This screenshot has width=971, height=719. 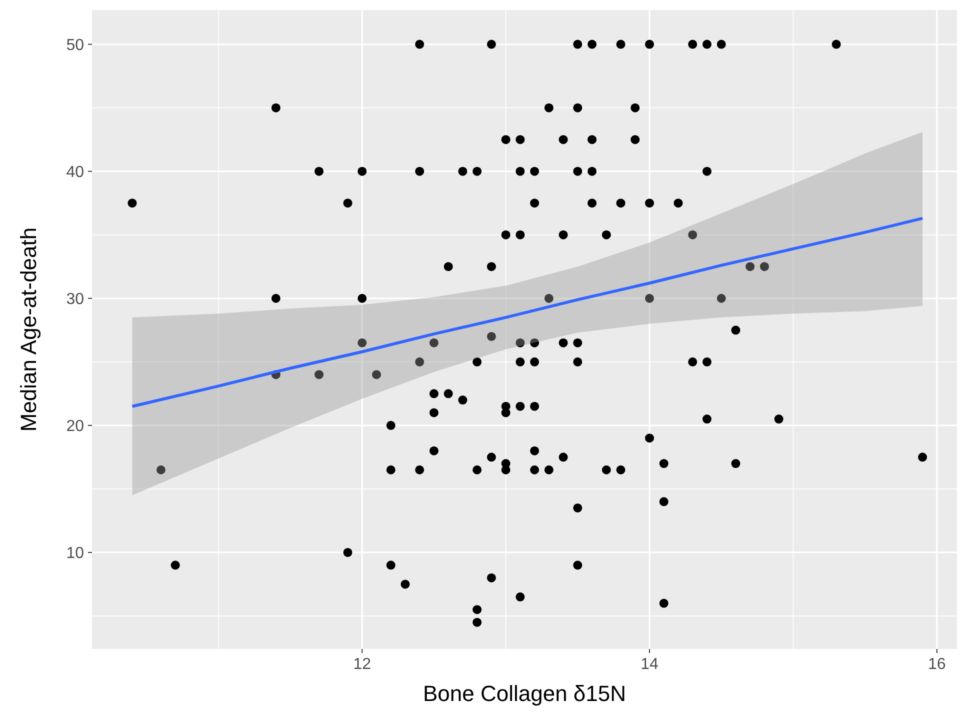 I want to click on y-tick-label: 10, so click(x=75, y=553).